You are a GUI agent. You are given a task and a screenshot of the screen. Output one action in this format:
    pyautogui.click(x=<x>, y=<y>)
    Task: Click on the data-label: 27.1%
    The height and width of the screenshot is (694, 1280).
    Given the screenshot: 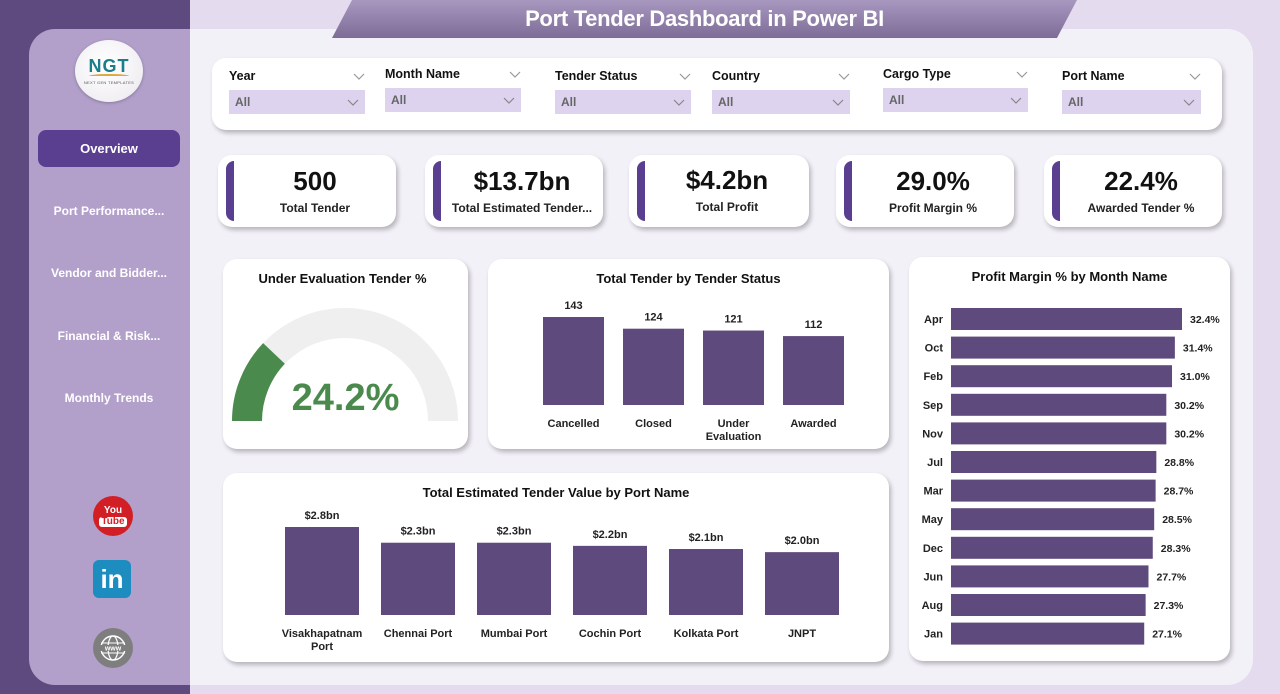 What is the action you would take?
    pyautogui.click(x=1167, y=635)
    